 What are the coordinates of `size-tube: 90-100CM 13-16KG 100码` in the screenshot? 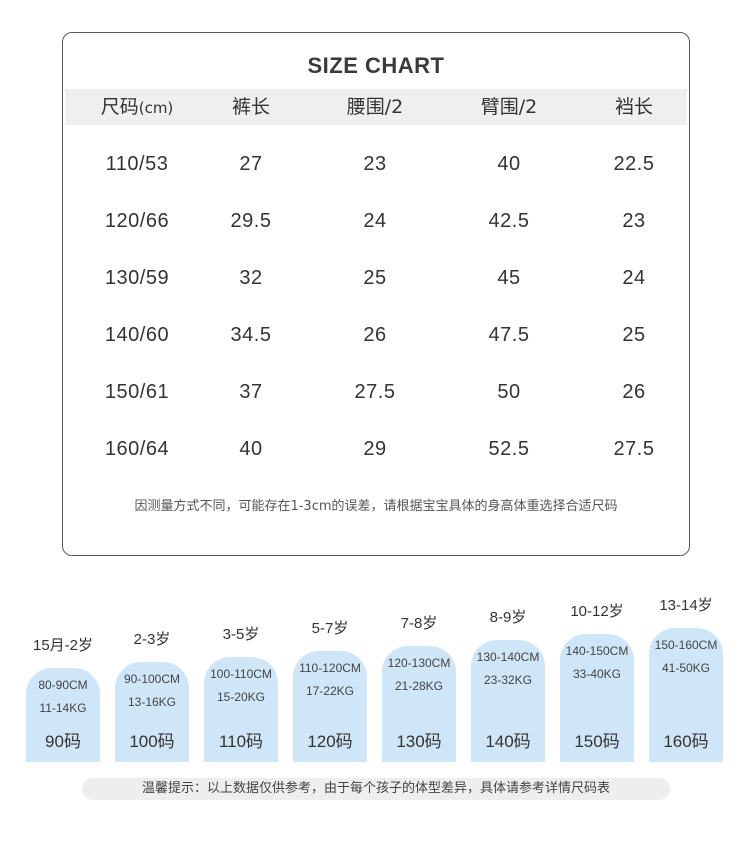 It's located at (152, 712).